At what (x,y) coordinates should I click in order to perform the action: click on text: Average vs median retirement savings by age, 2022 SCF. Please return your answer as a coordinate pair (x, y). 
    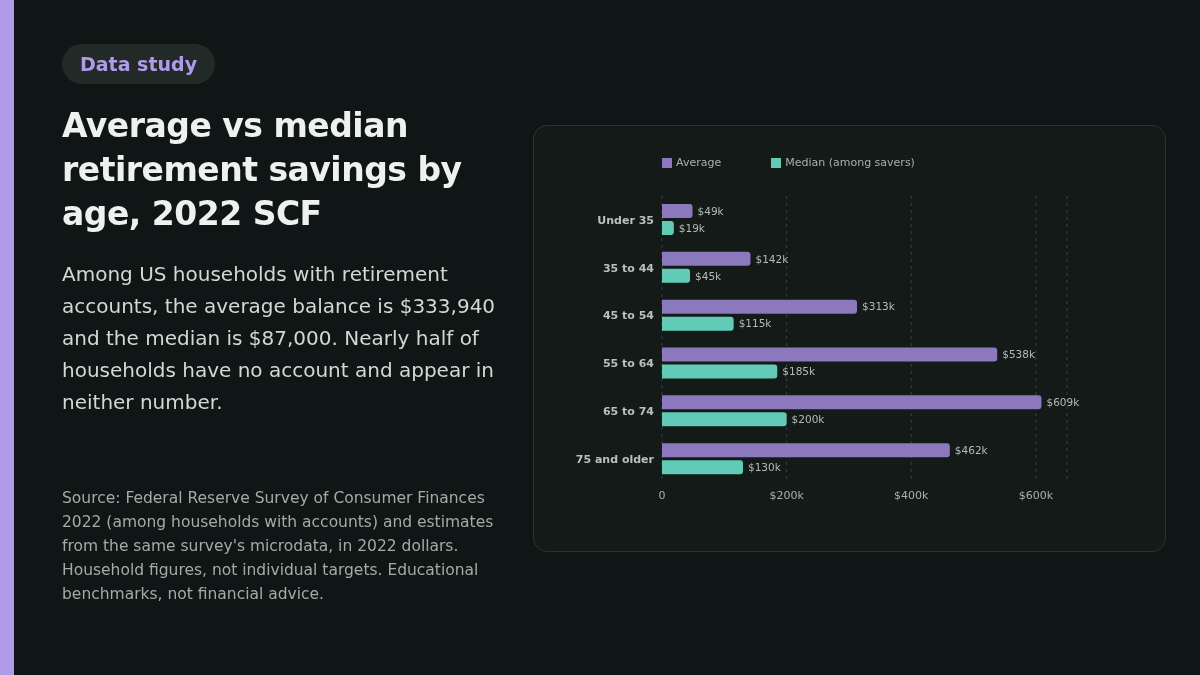
    Looking at the image, I should click on (262, 169).